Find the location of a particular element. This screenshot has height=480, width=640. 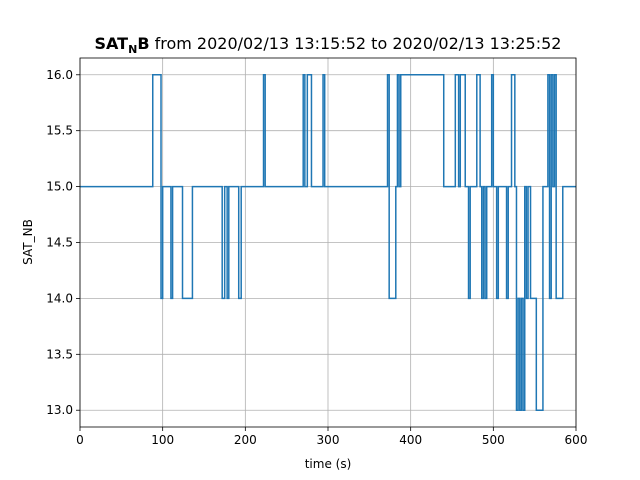

x-tick-label-6: 600 is located at coordinates (576, 440).